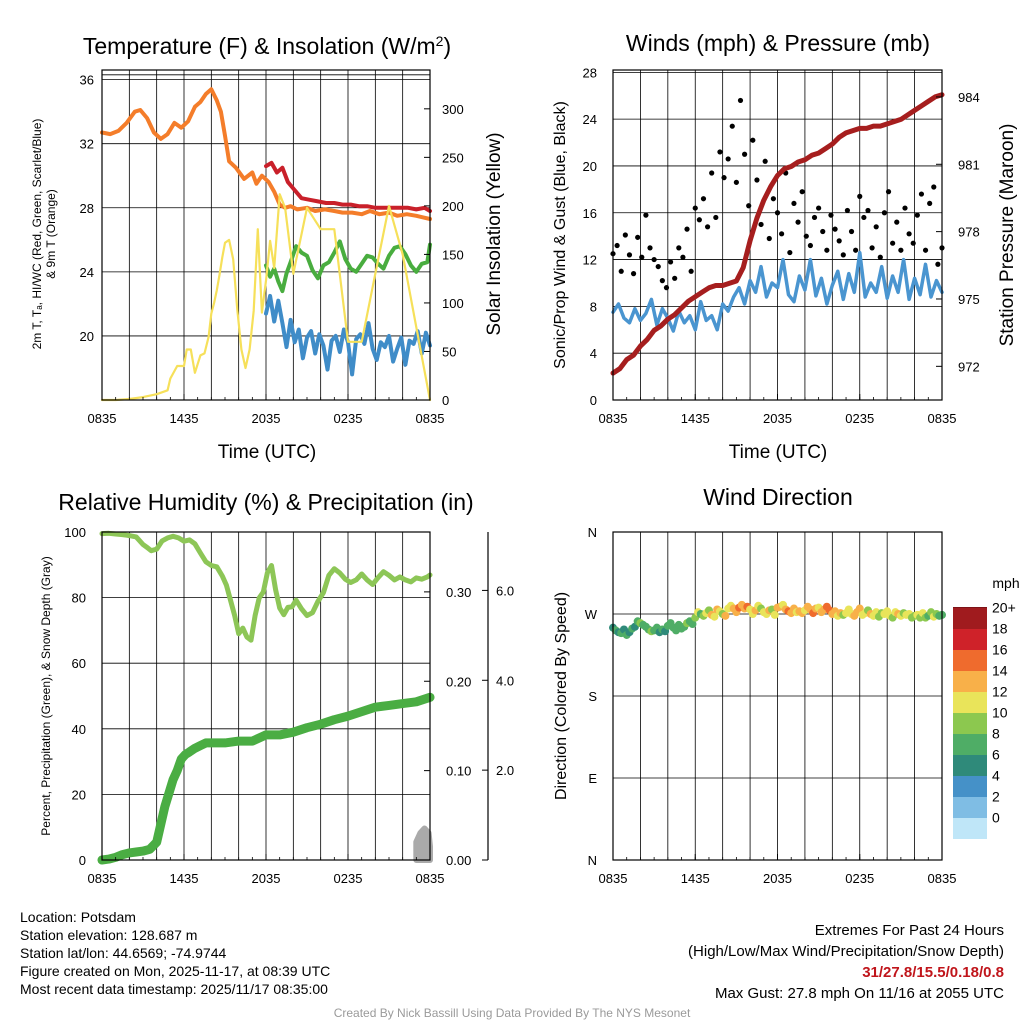 Image resolution: width=1024 pixels, height=1024 pixels. What do you see at coordinates (87, 80) in the screenshot?
I see `y-tick-label: 36` at bounding box center [87, 80].